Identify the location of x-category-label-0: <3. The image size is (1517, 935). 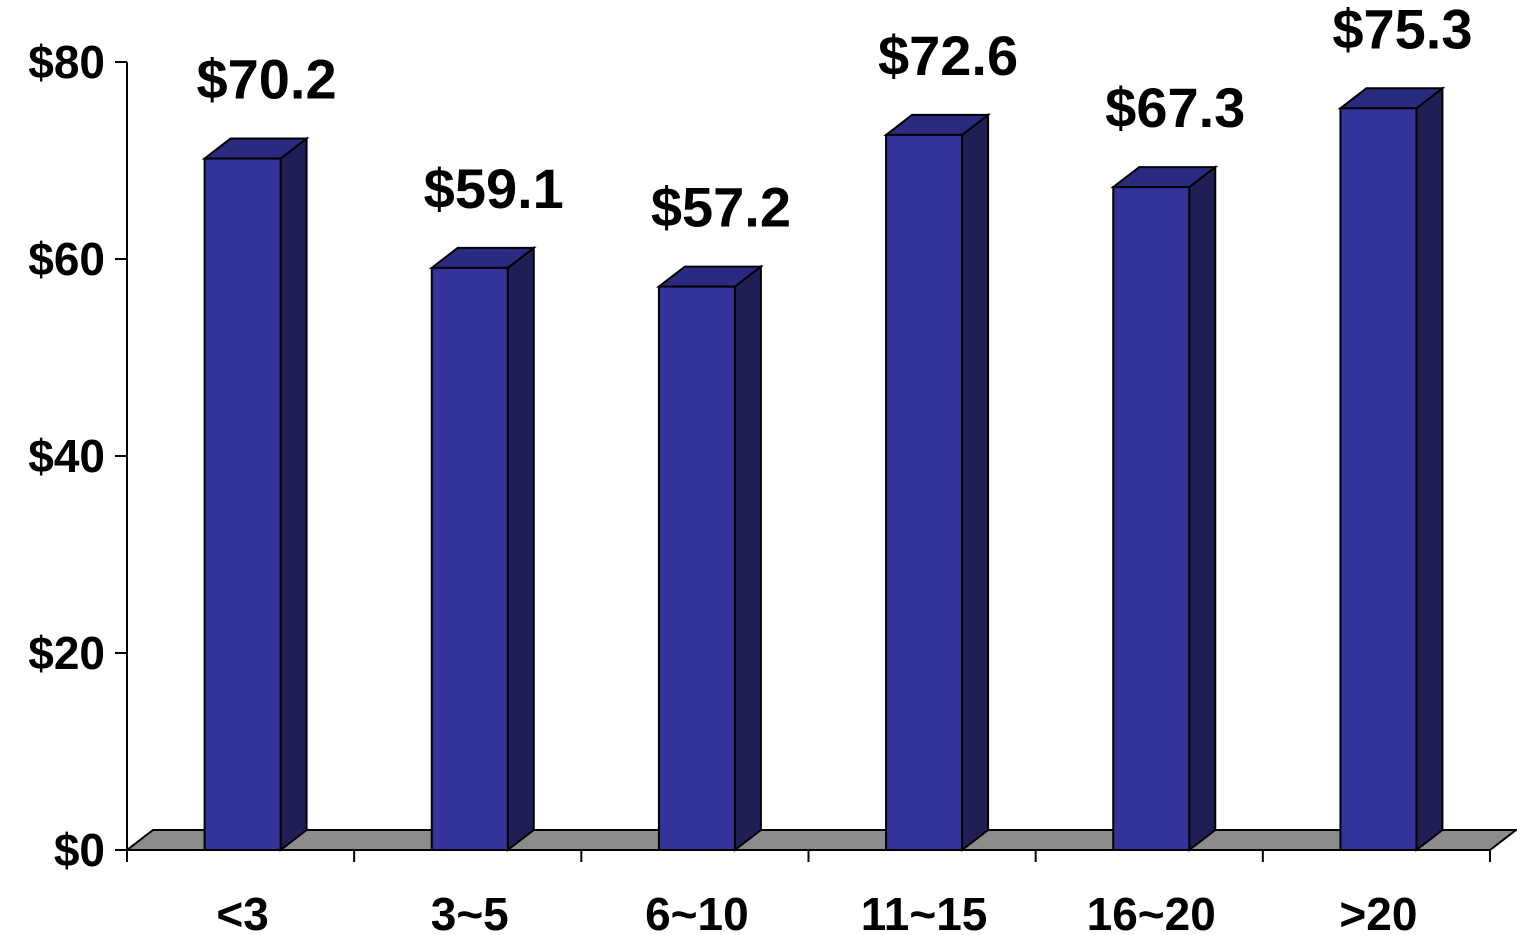
(242, 911).